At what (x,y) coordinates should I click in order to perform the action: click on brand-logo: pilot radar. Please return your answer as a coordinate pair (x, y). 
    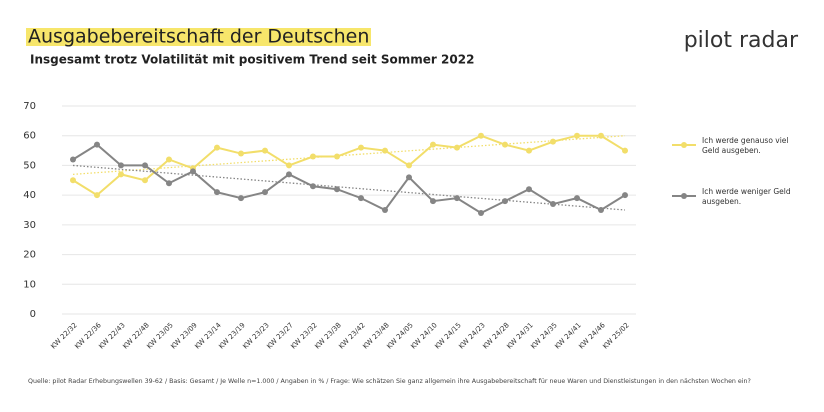
    Looking at the image, I should click on (741, 40).